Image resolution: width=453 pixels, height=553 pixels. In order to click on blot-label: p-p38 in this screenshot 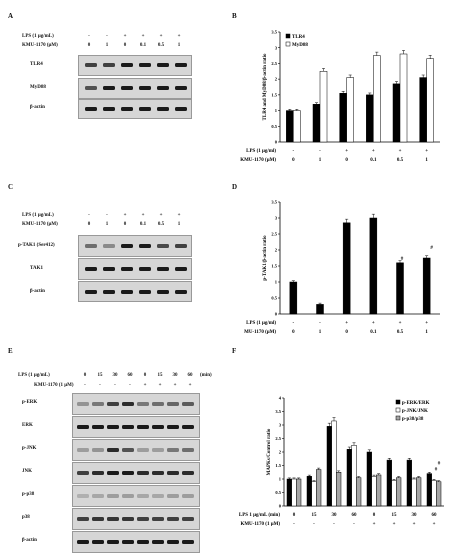, I will do `click(28, 494)`.